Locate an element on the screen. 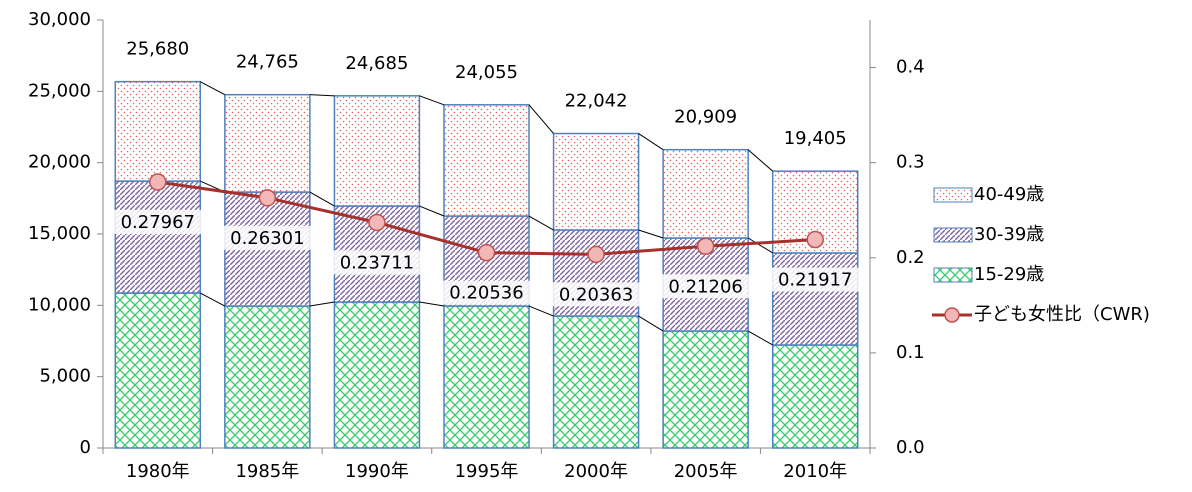 This screenshot has width=1192, height=492. y2-tick-label: 0.4 is located at coordinates (910, 67).